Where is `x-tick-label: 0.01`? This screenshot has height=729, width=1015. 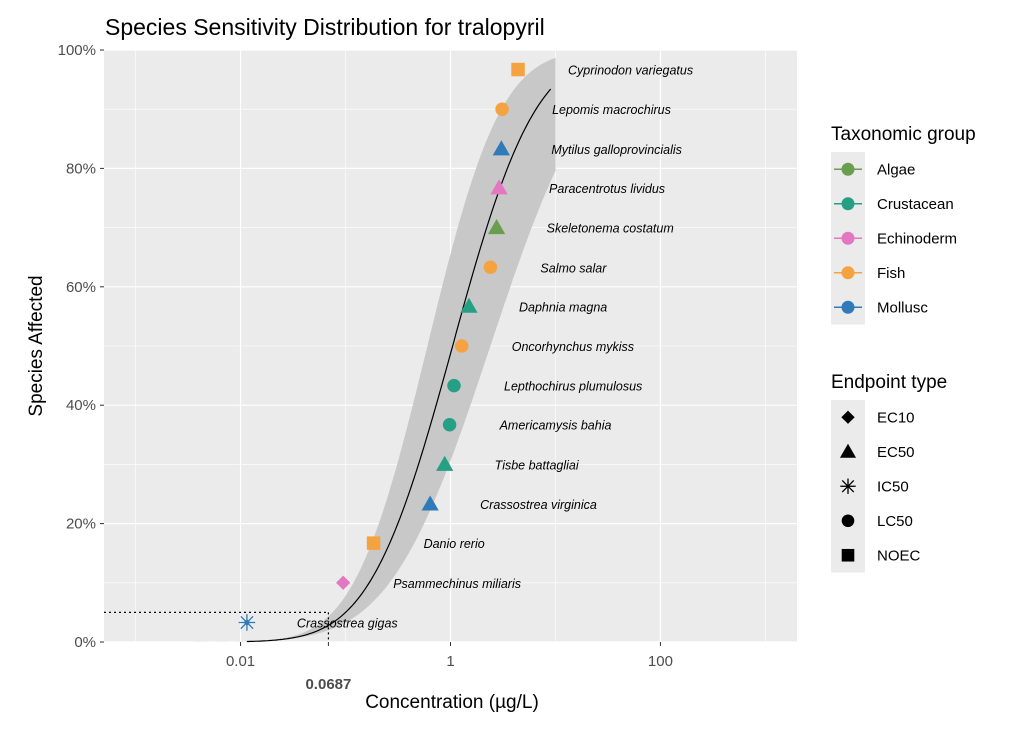
x-tick-label: 0.01 is located at coordinates (240, 661).